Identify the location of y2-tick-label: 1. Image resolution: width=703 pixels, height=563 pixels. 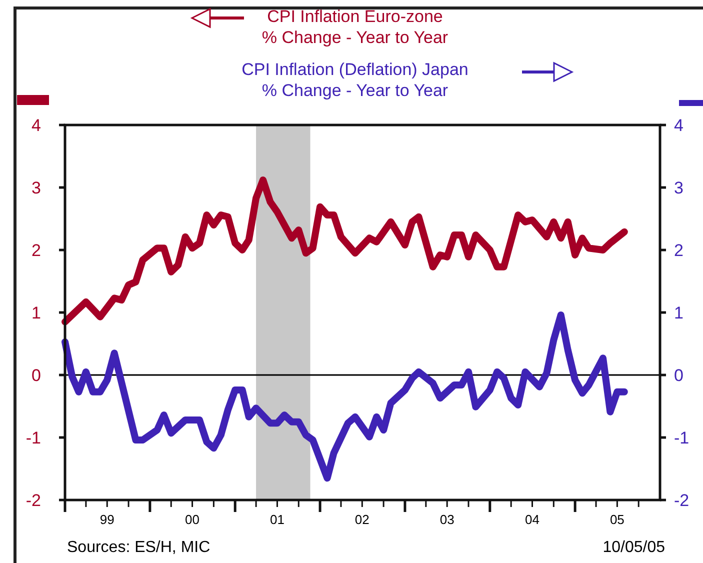
(679, 313).